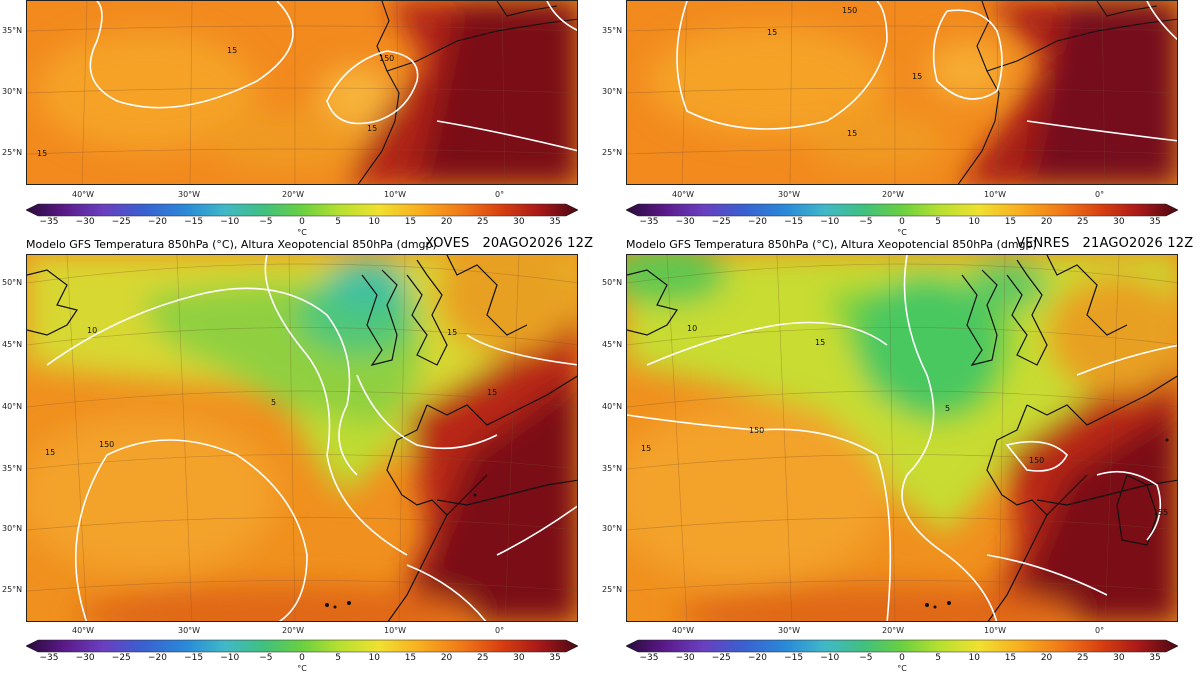  Describe the element at coordinates (902, 92) in the screenshot. I see `temperature-map: 150 15 15 15` at that location.